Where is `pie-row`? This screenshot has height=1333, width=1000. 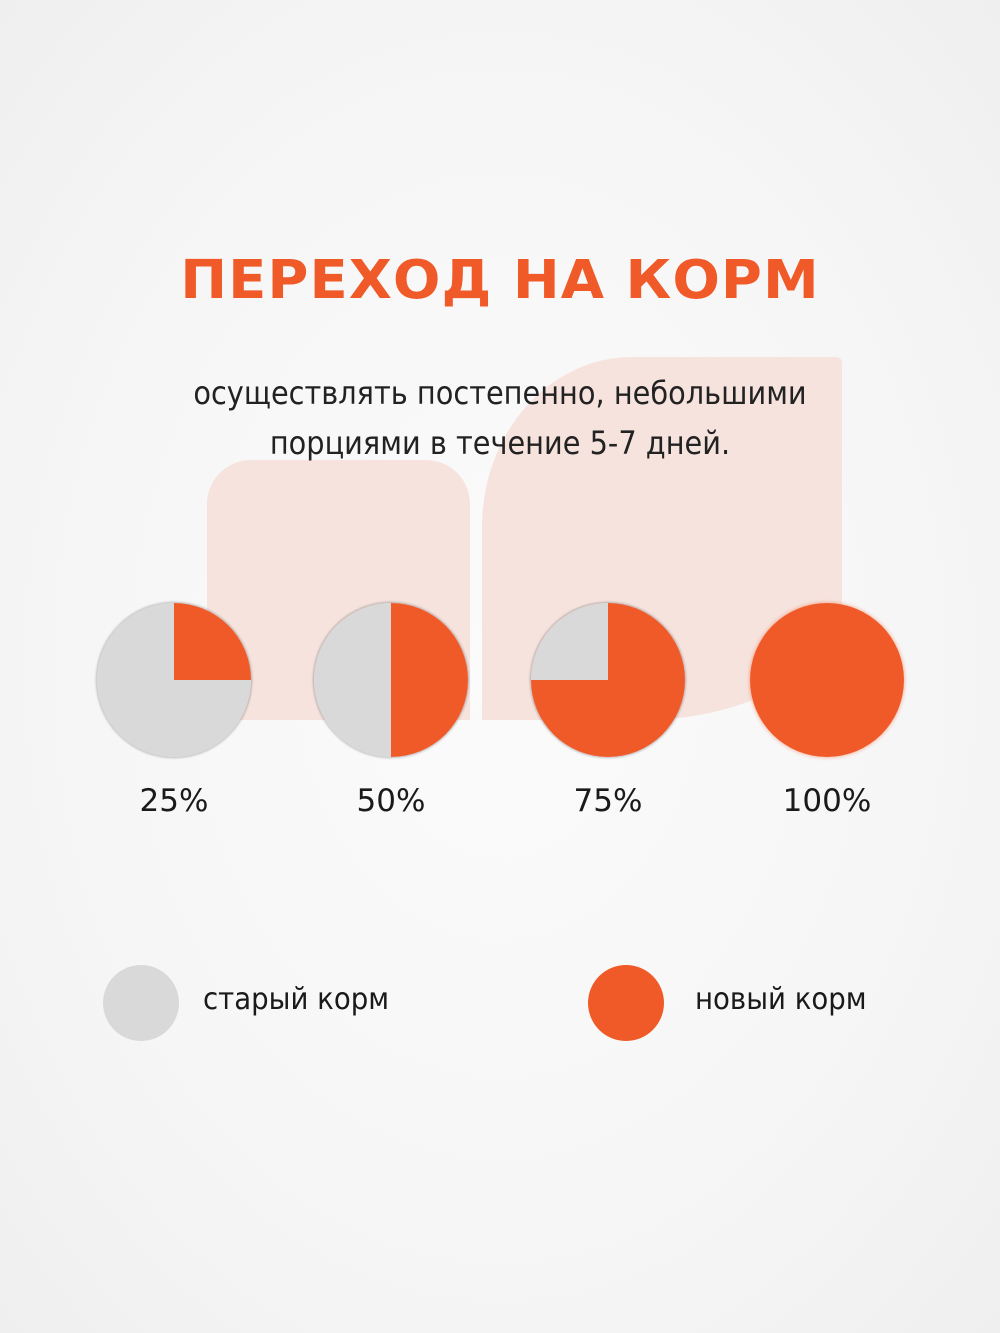
pie-row is located at coordinates (500, 683).